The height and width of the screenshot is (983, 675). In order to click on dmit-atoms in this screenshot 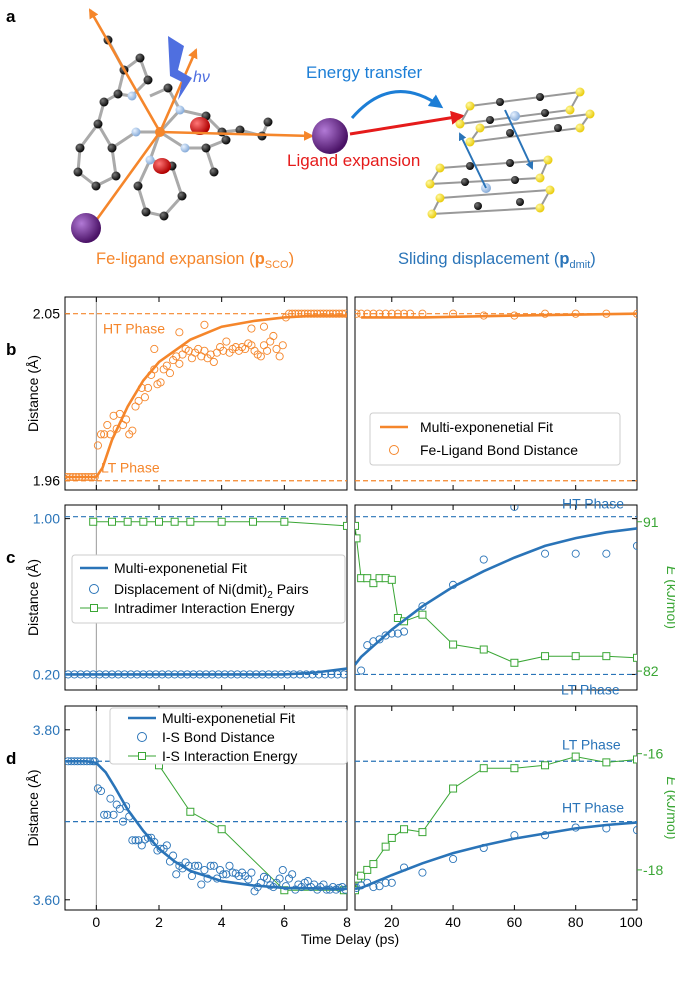, I will do `click(510, 153)`.